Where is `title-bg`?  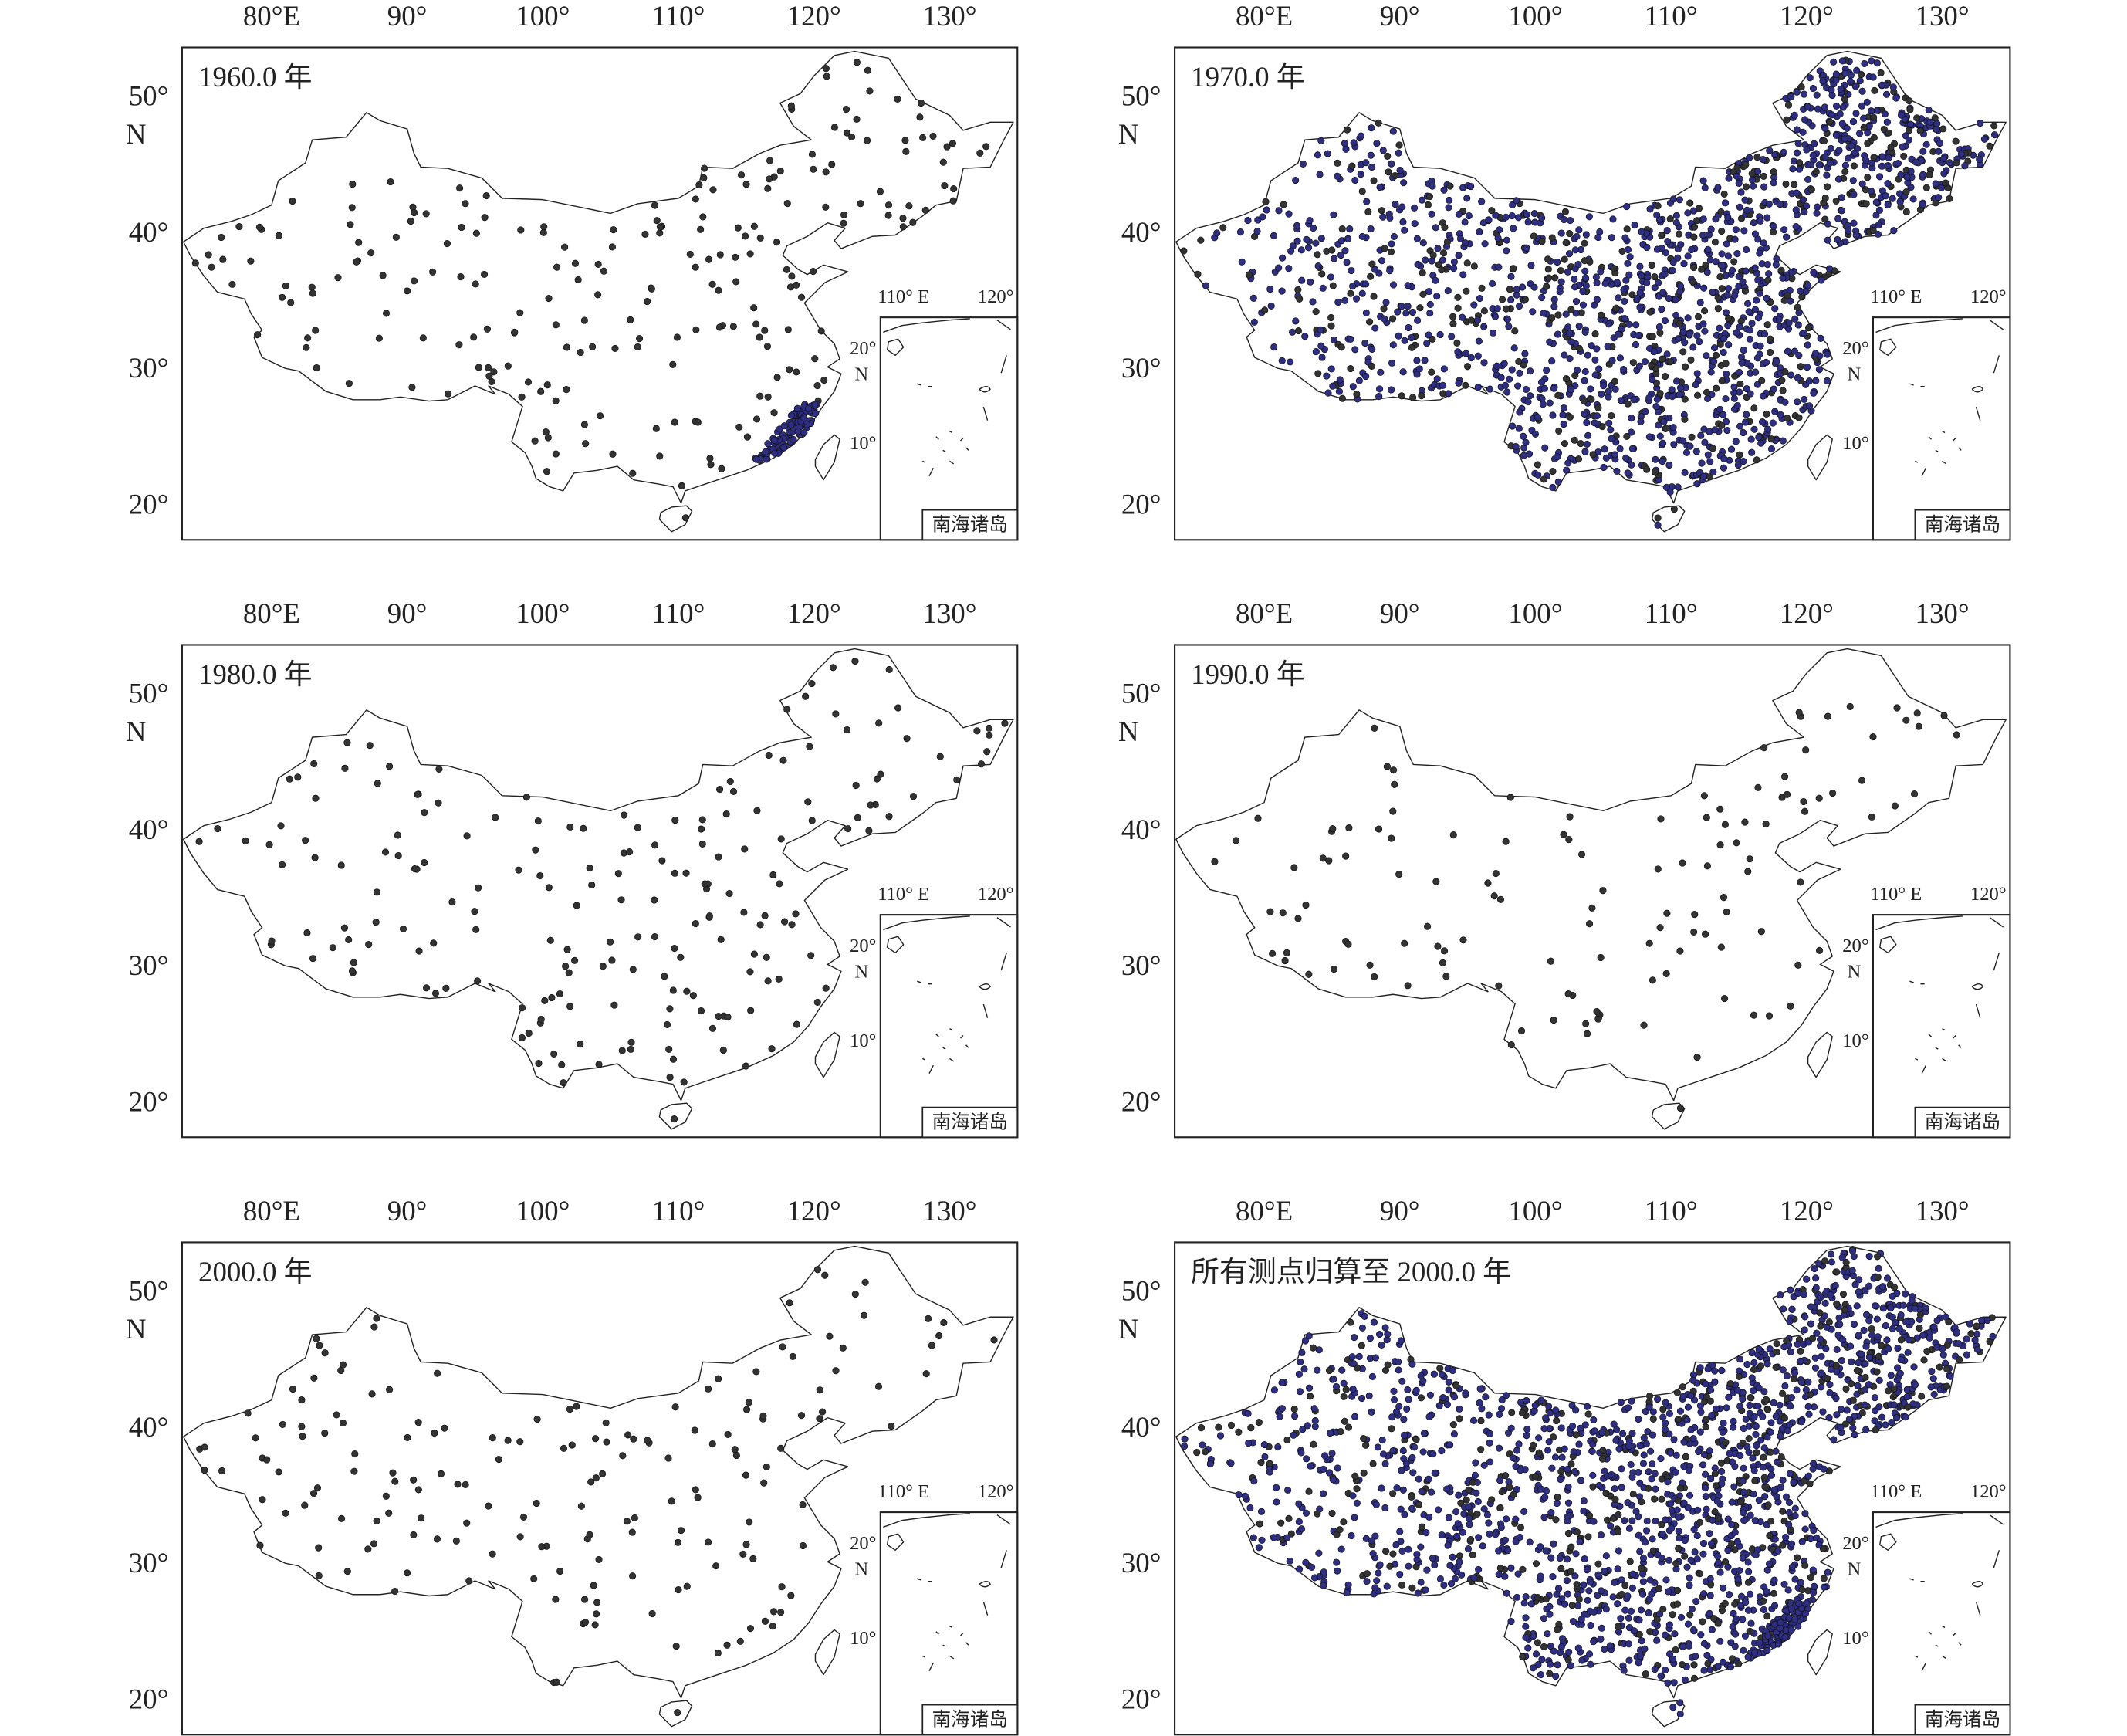
title-bg is located at coordinates (1257, 676).